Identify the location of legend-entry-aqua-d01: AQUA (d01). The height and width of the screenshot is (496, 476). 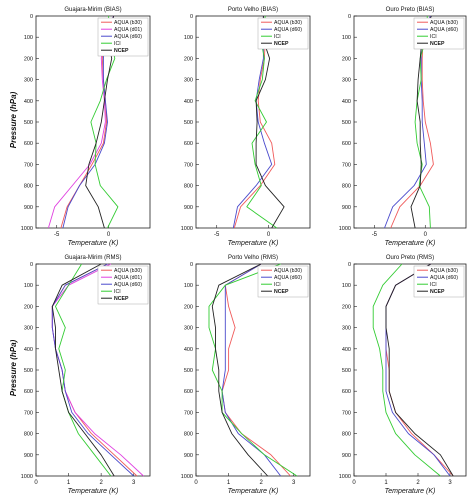
(128, 278).